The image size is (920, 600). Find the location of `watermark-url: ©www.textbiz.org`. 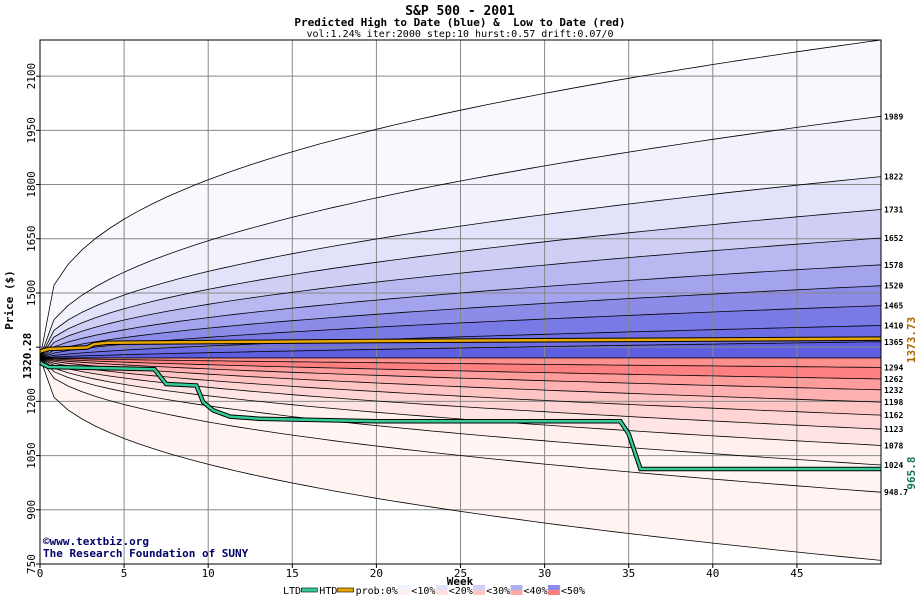

watermark-url: ©www.textbiz.org is located at coordinates (96, 541).